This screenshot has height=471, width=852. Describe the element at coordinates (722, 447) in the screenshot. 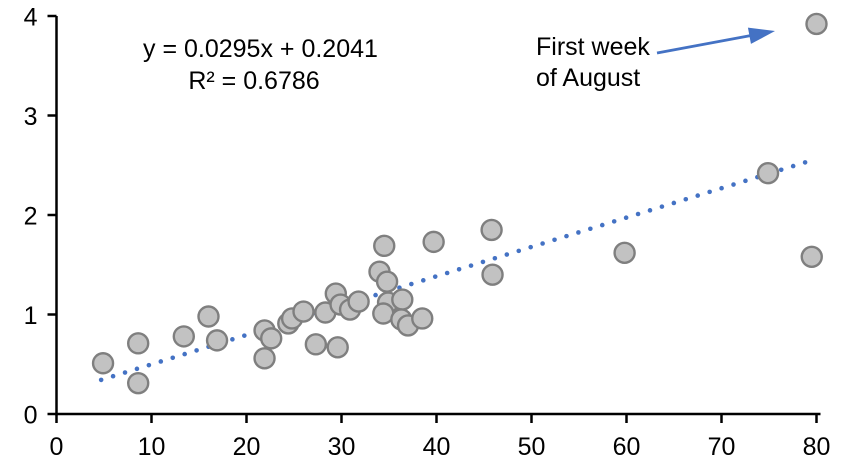

I see `x-tick-label: 70` at that location.